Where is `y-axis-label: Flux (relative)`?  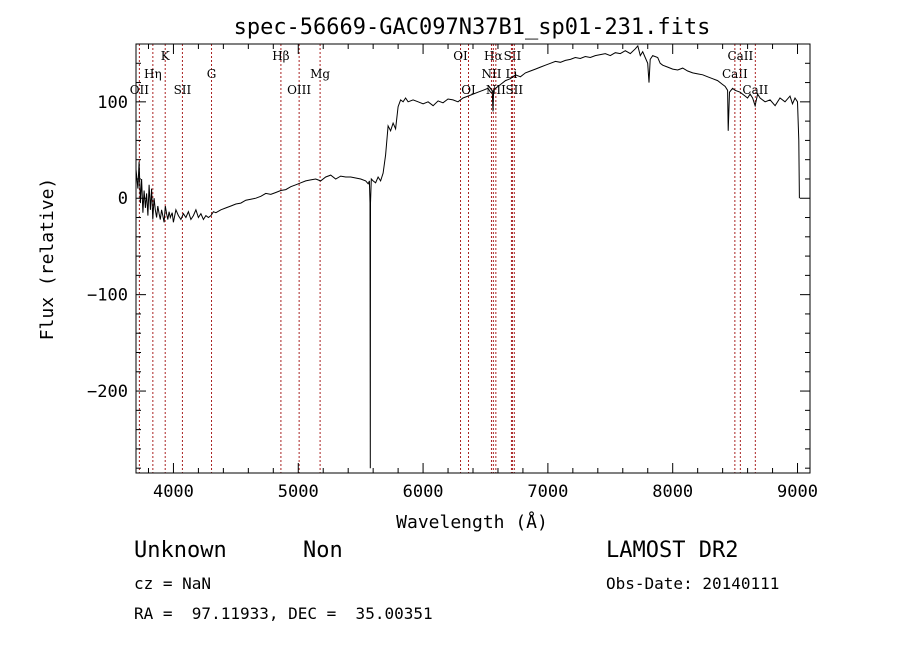 y-axis-label: Flux (relative) is located at coordinates (47, 259).